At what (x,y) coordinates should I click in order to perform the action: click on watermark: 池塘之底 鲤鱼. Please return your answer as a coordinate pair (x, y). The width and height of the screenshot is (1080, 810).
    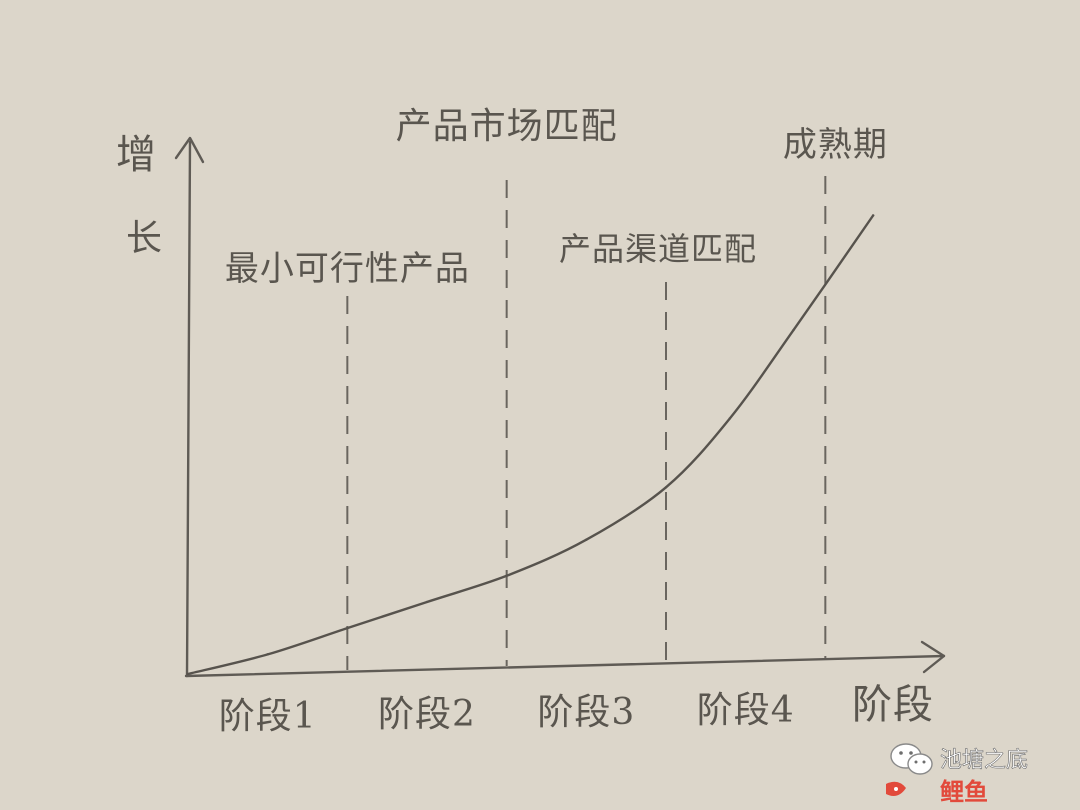
    Looking at the image, I should click on (971, 770).